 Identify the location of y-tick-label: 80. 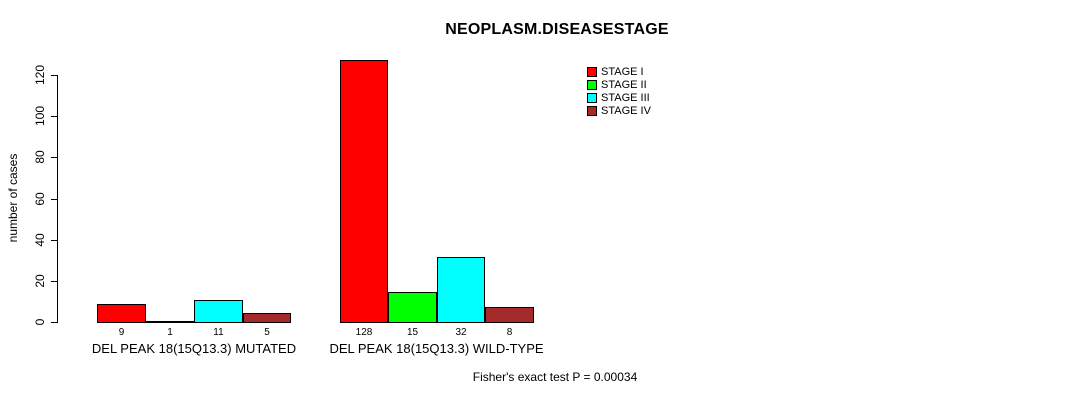
(40, 157).